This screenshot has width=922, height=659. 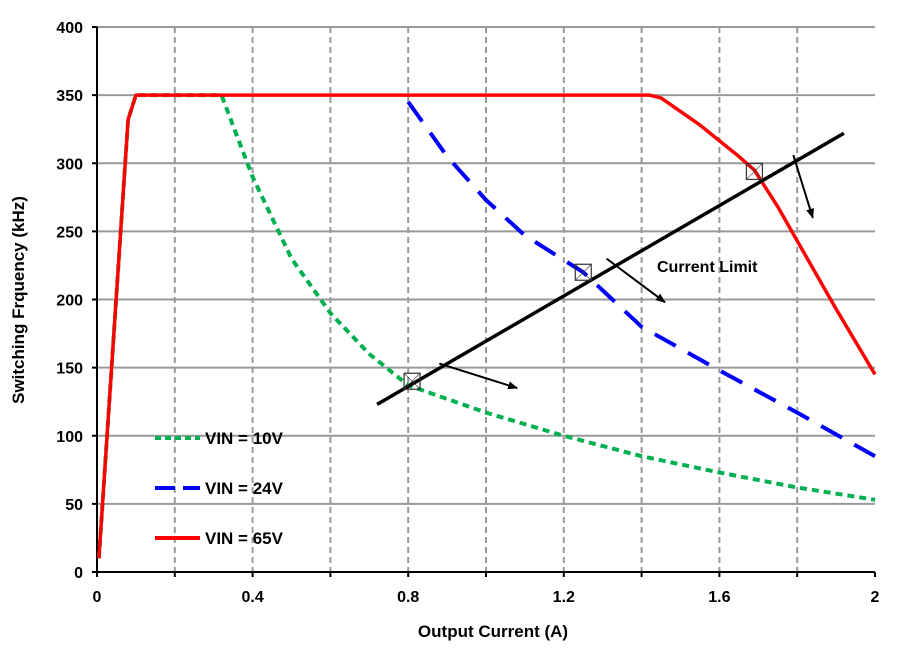 I want to click on current-limit-label: Current Limit, so click(x=707, y=267).